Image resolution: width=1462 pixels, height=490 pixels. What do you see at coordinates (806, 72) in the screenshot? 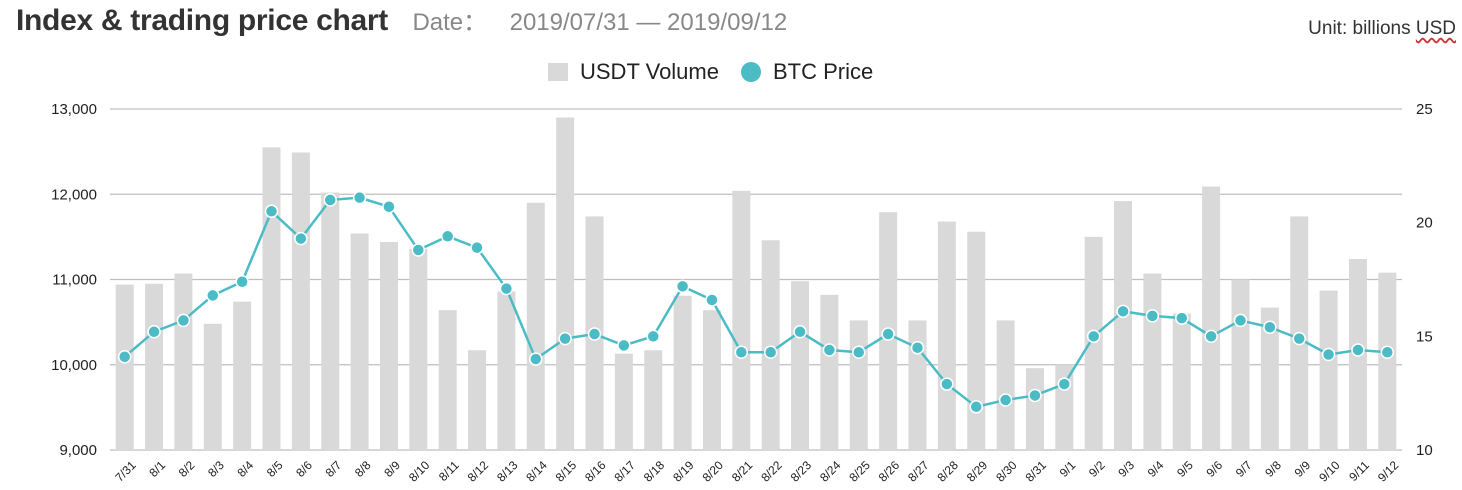
I see `legend-item-price: BTC Price` at bounding box center [806, 72].